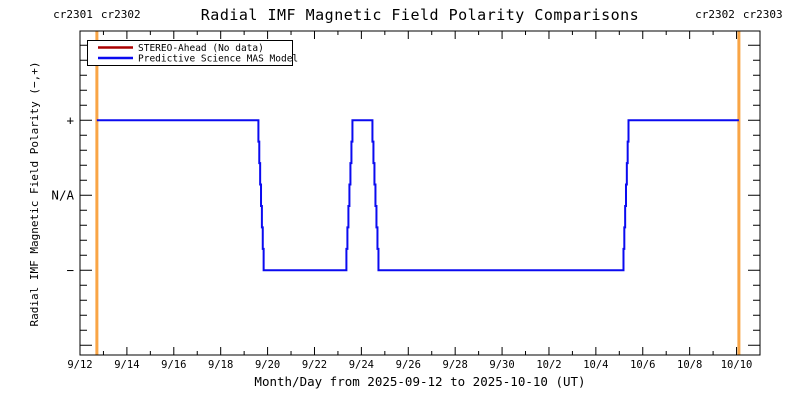  Describe the element at coordinates (408, 365) in the screenshot. I see `x-tick-label: 9/26` at that location.